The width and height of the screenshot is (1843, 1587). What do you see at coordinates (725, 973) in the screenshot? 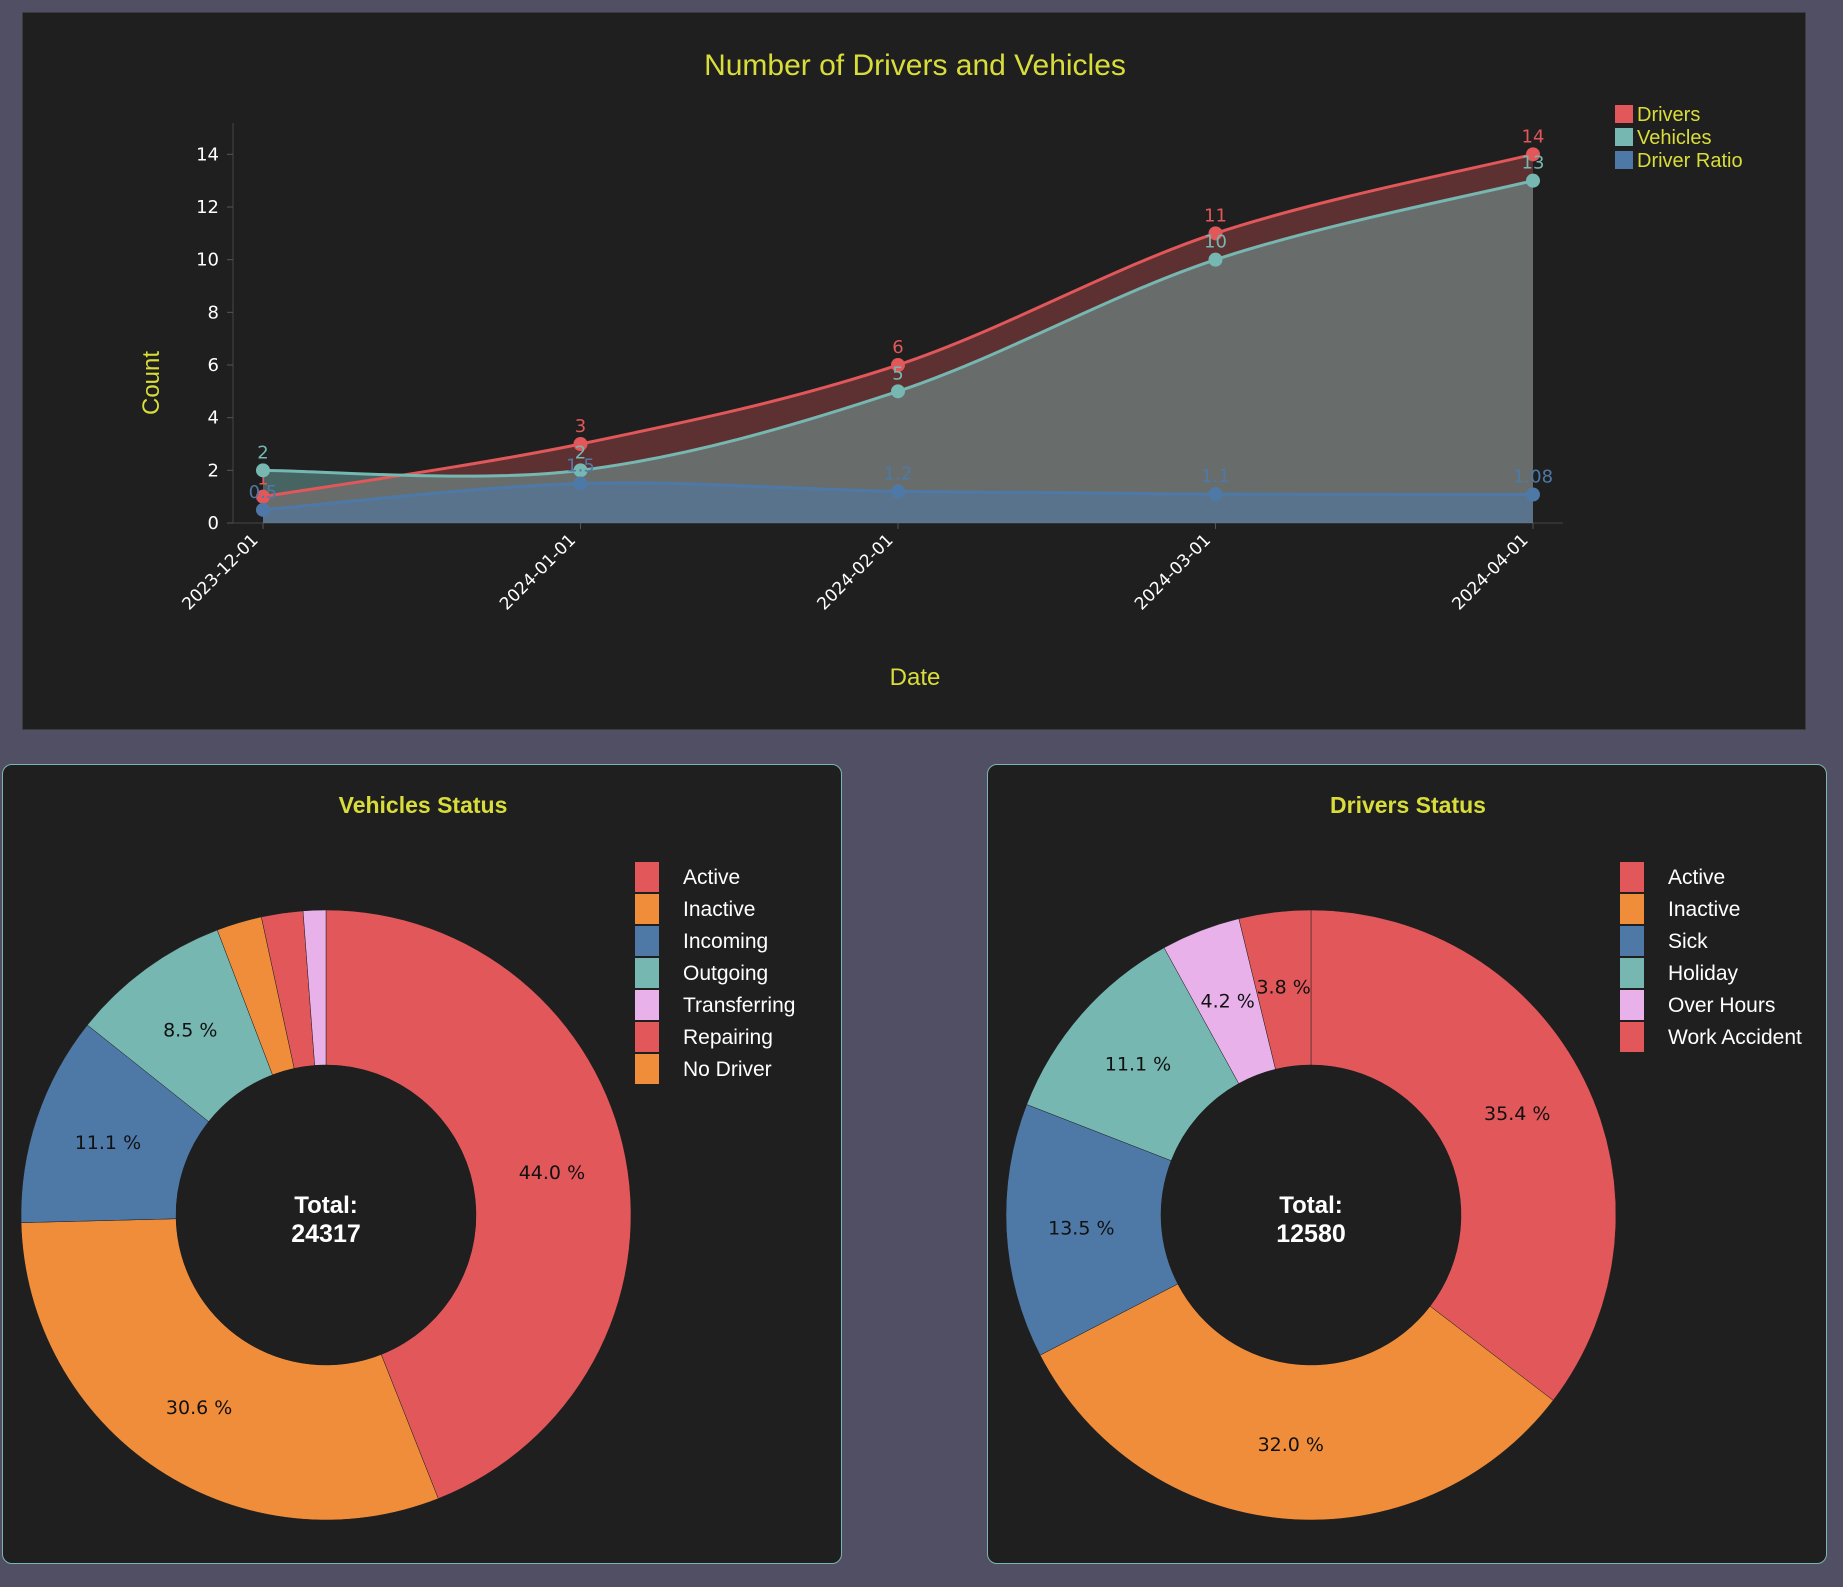
I see `legend-item-label: Outgoing` at bounding box center [725, 973].